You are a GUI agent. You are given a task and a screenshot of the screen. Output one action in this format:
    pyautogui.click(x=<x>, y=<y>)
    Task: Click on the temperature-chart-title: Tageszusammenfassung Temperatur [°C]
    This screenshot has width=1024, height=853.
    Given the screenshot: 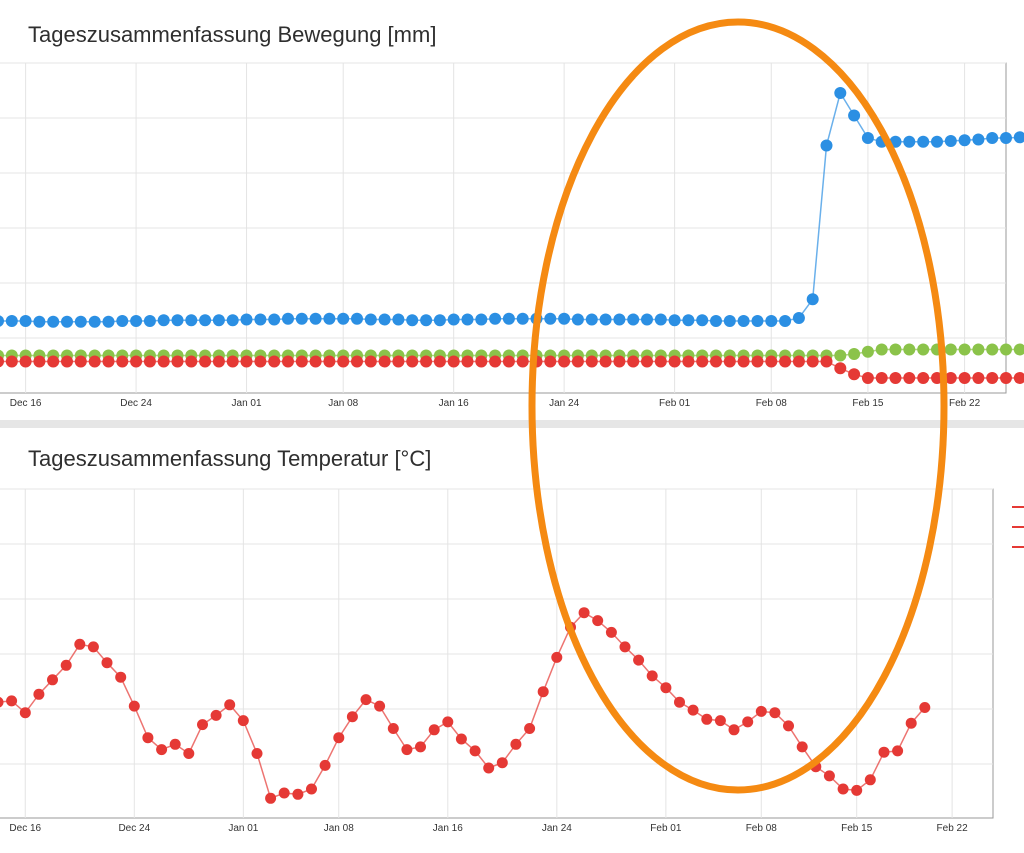 What is the action you would take?
    pyautogui.click(x=230, y=458)
    